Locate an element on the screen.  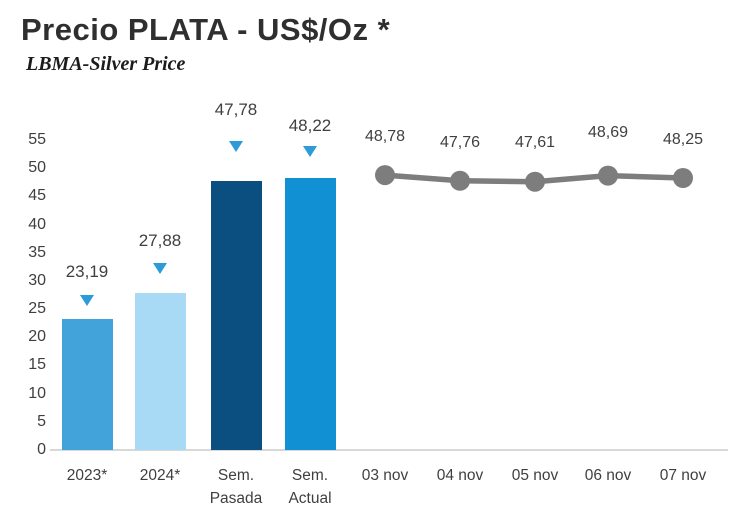
chart-subtitle: LBMA-Silver Price is located at coordinates (106, 64).